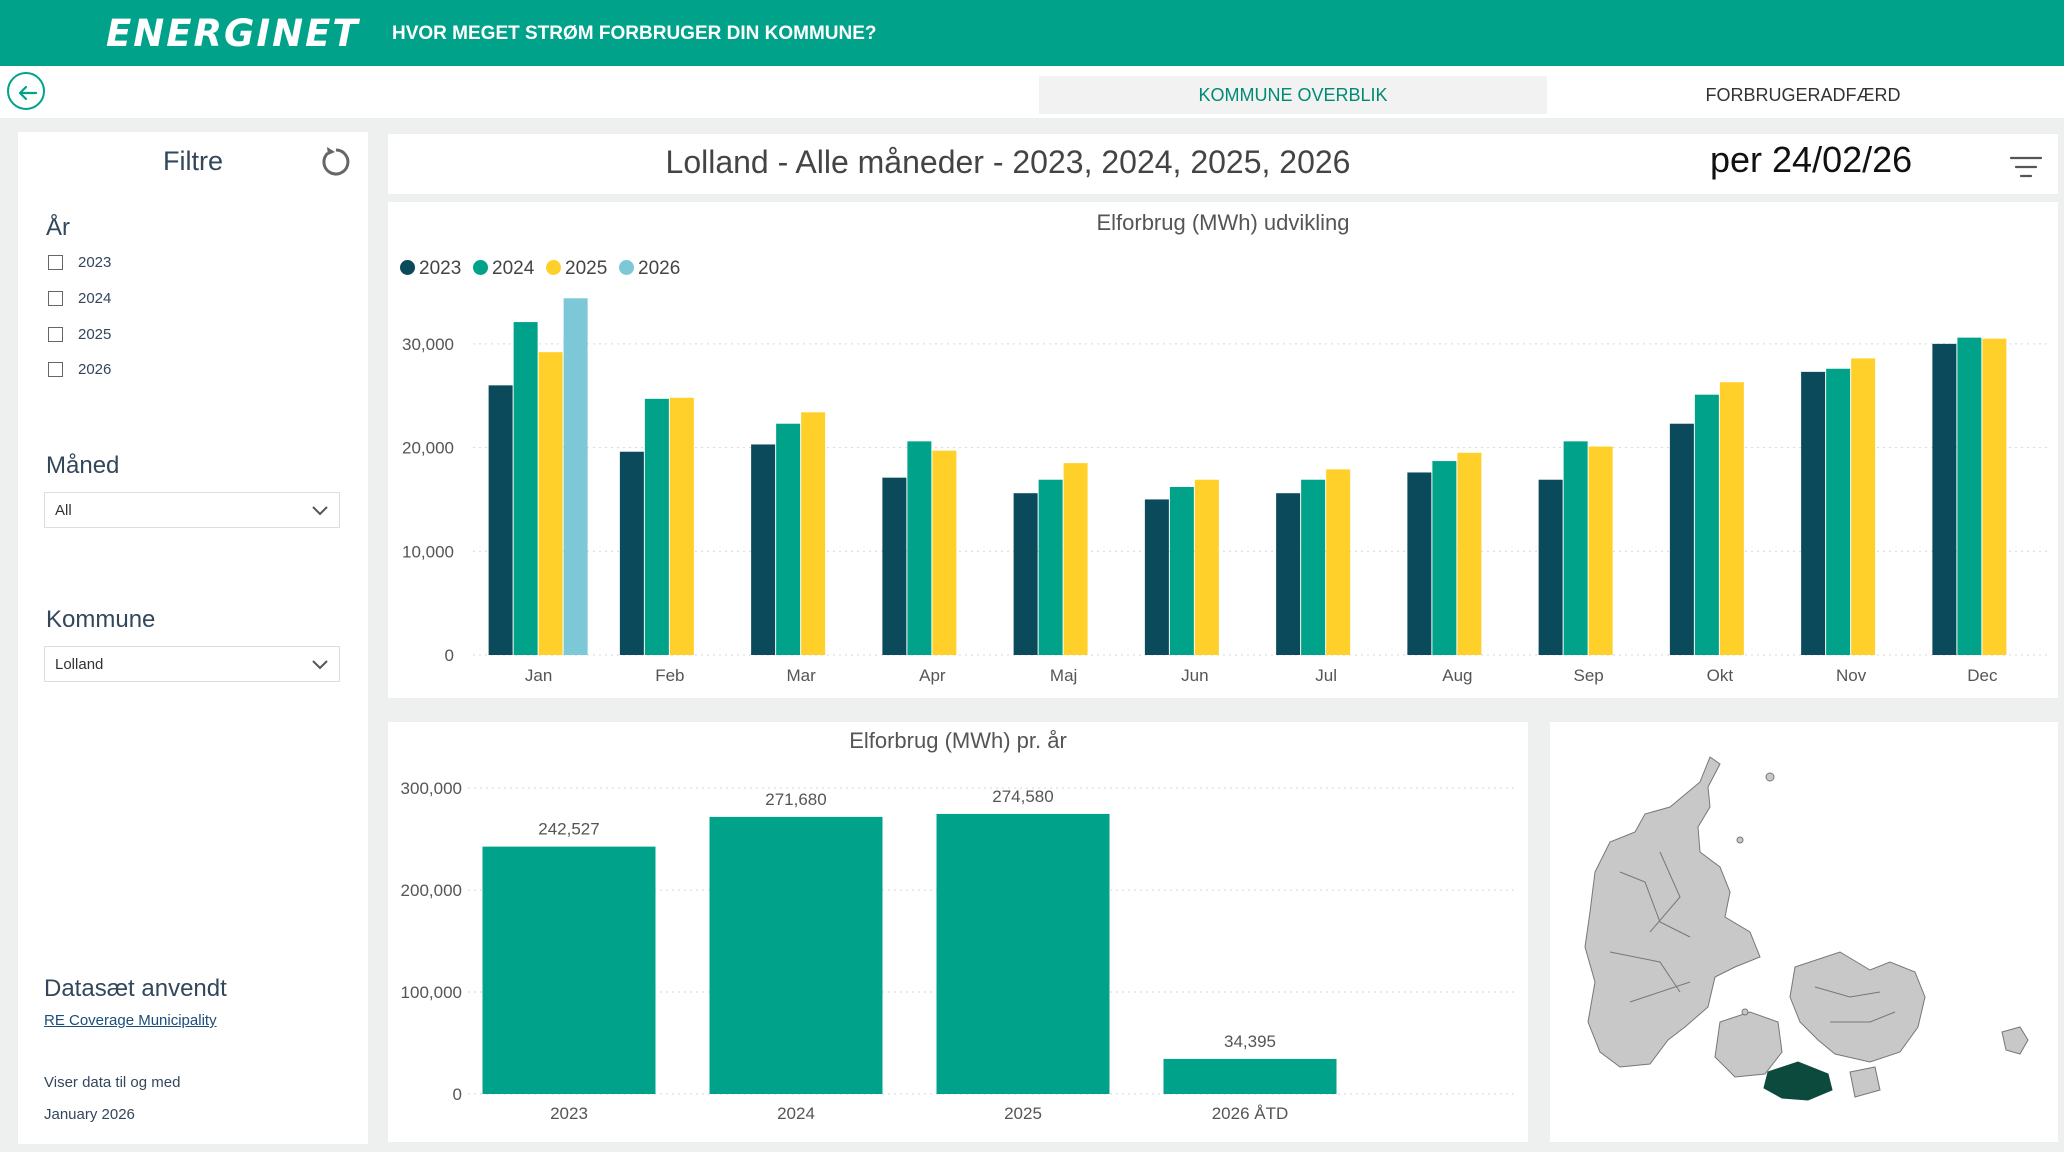  I want to click on bar-2025-jul, so click(1338, 562).